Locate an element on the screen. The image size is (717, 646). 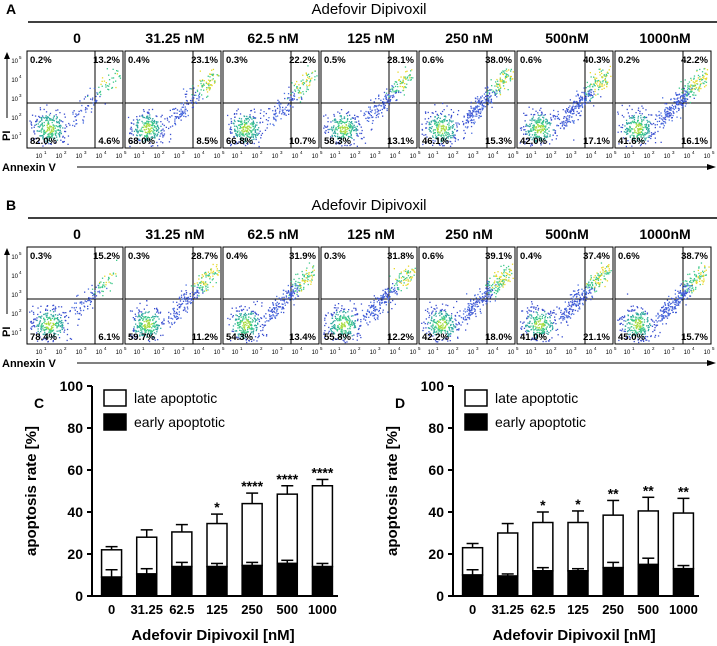
y-axis-arrow-head is located at coordinates (7, 55).